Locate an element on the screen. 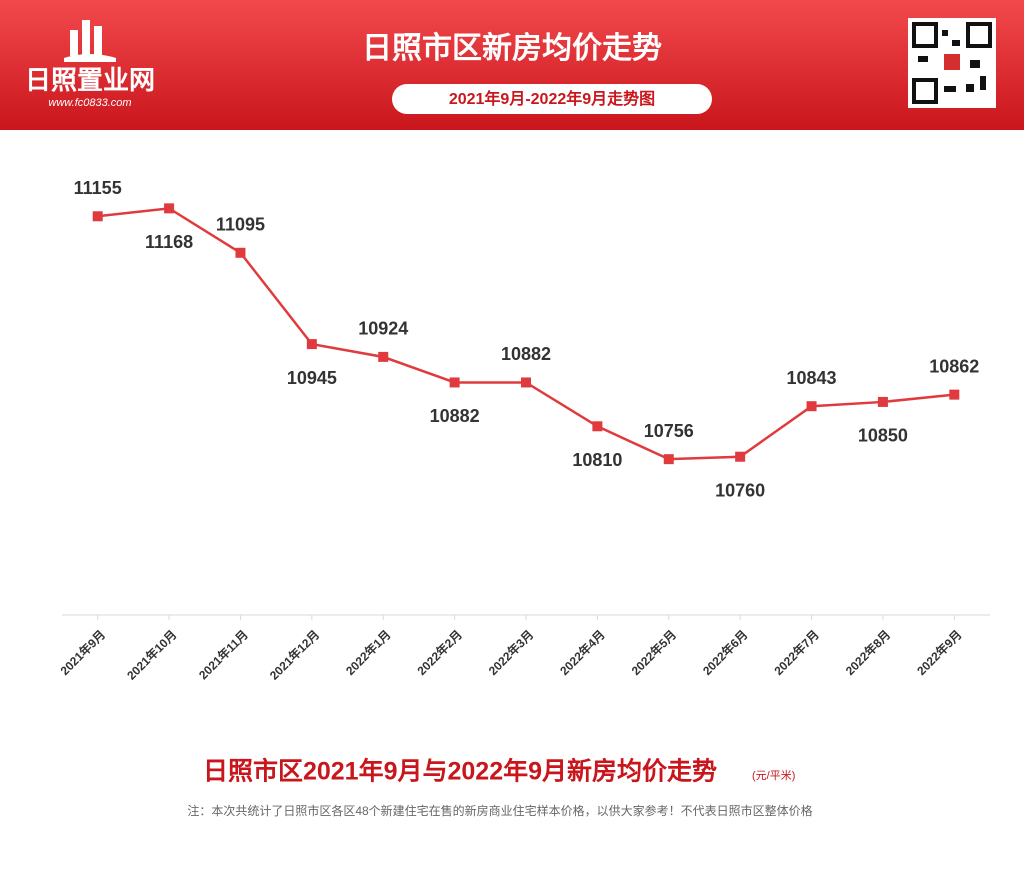 The height and width of the screenshot is (889, 1024). x-tick-label: 2022年4月 is located at coordinates (582, 652).